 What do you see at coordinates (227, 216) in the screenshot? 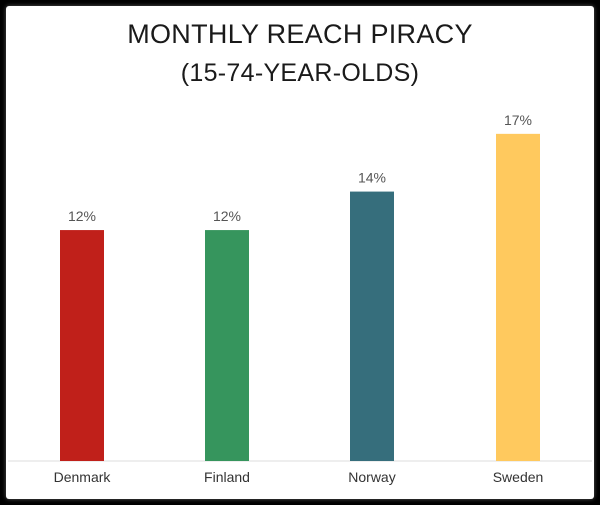
I see `data-label-finland: 12%` at bounding box center [227, 216].